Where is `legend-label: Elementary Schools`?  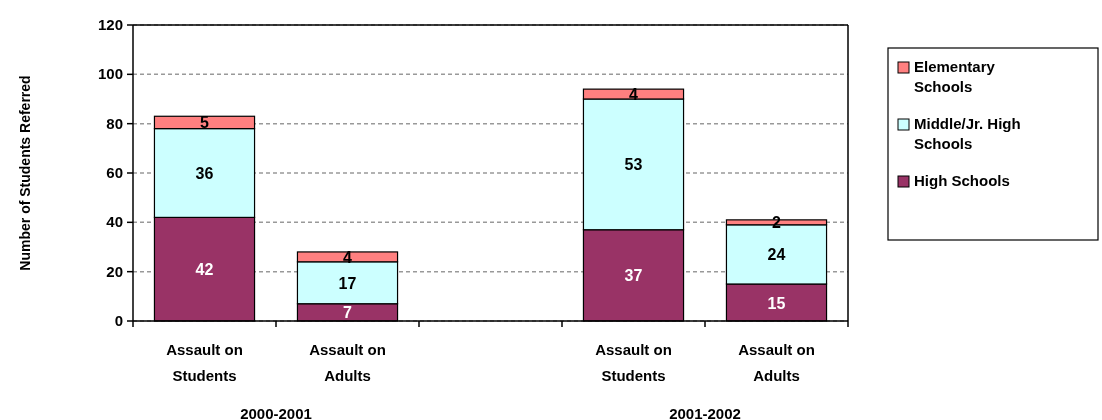
legend-label: Elementary Schools is located at coordinates (955, 76).